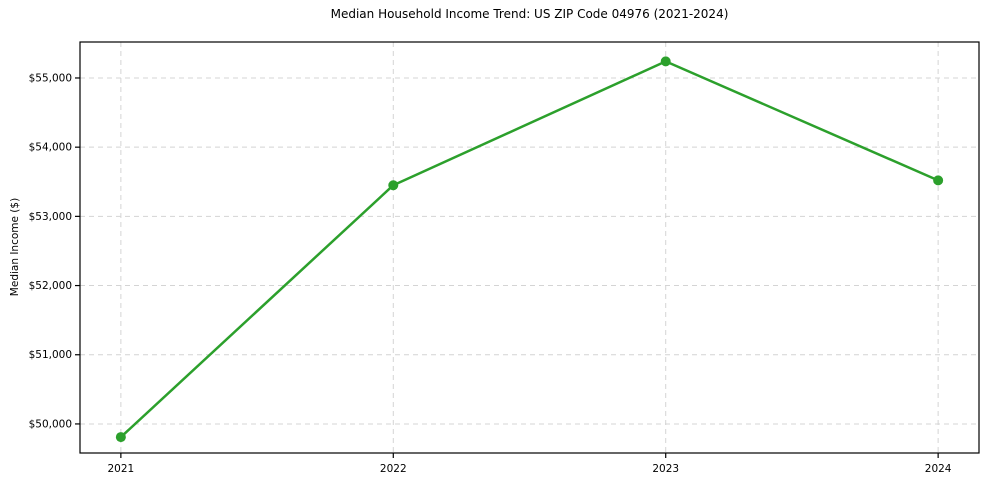 The height and width of the screenshot is (490, 989). Describe the element at coordinates (393, 469) in the screenshot. I see `x-tick-label: 2022` at that location.